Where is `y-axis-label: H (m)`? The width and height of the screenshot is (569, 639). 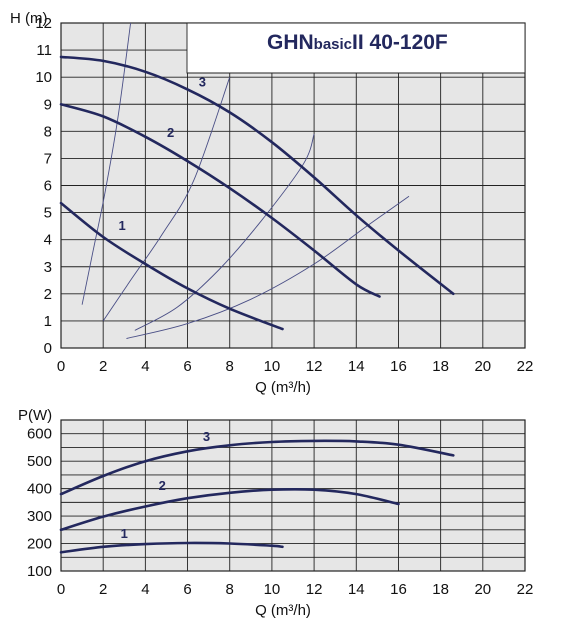 y-axis-label: H (m) is located at coordinates (29, 18).